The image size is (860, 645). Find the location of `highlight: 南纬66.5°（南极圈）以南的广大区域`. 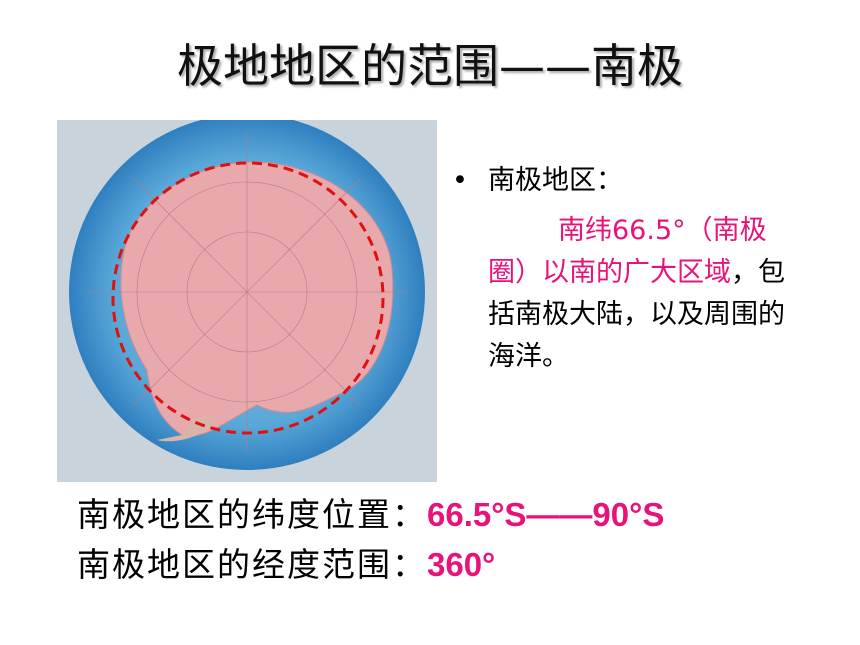

highlight: 南纬66.5°（南极圈）以南的广大区域 is located at coordinates (627, 251).